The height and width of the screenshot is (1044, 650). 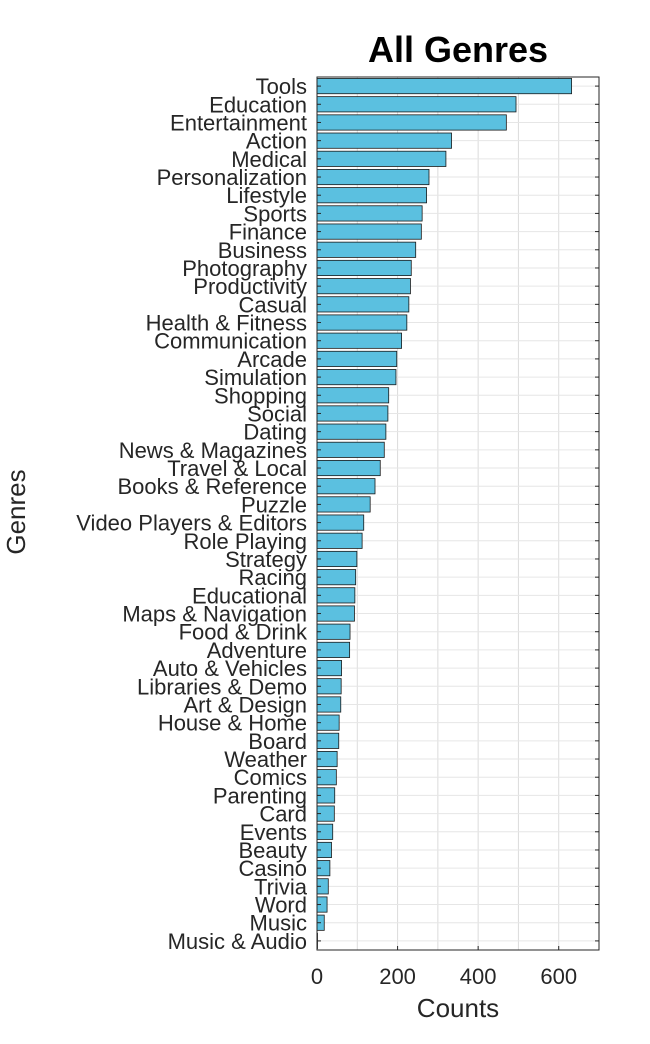 I want to click on x-tick-label: 600, so click(x=558, y=976).